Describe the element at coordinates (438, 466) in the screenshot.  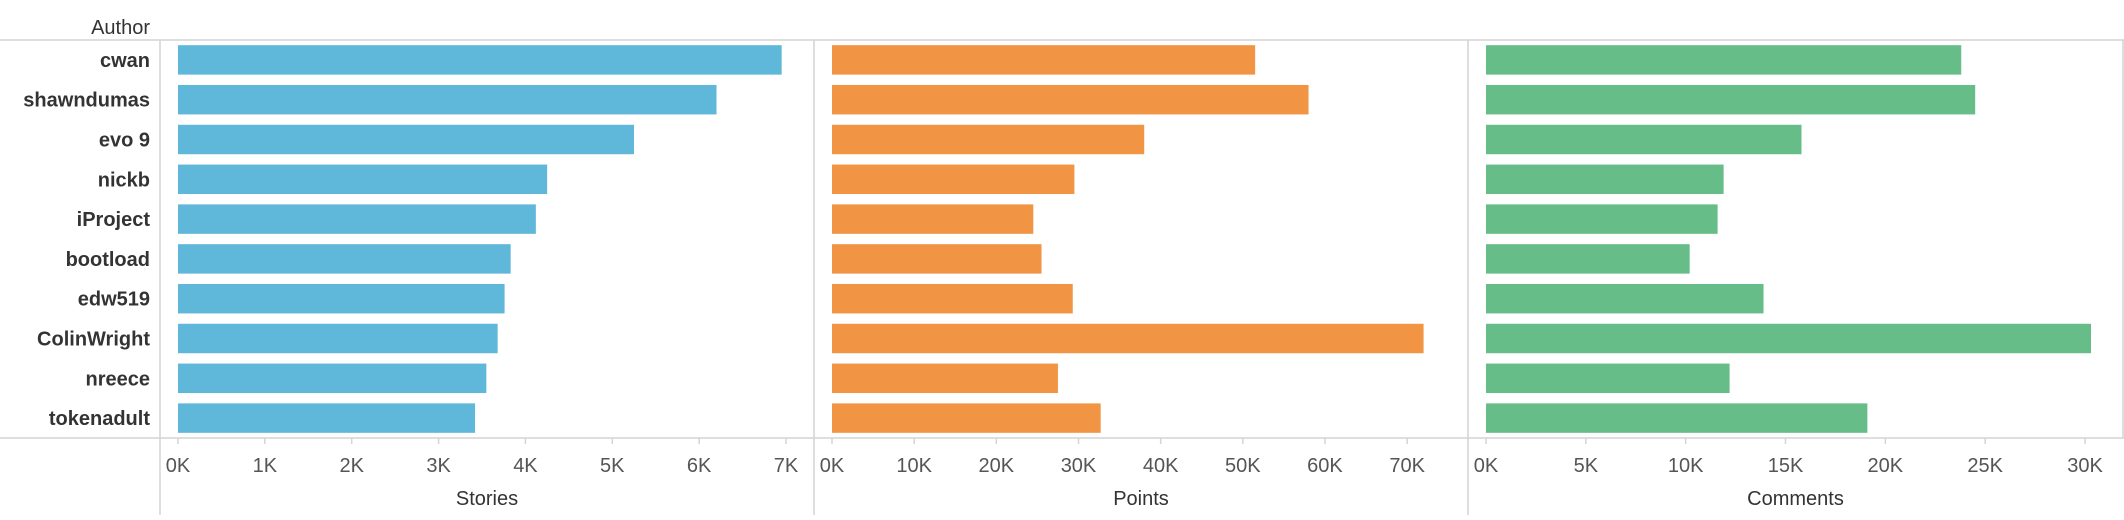
I see `x-tick-label: 3K` at that location.